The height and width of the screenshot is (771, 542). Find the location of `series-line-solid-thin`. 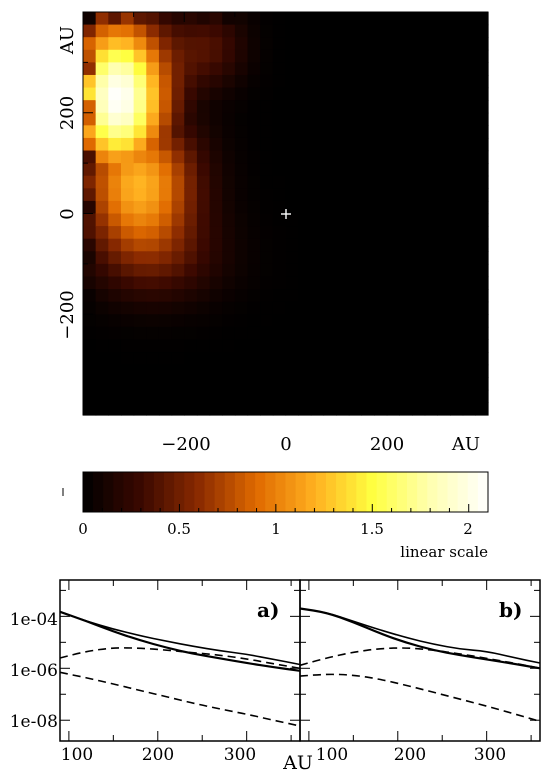

series-line-solid-thin is located at coordinates (420, 635).